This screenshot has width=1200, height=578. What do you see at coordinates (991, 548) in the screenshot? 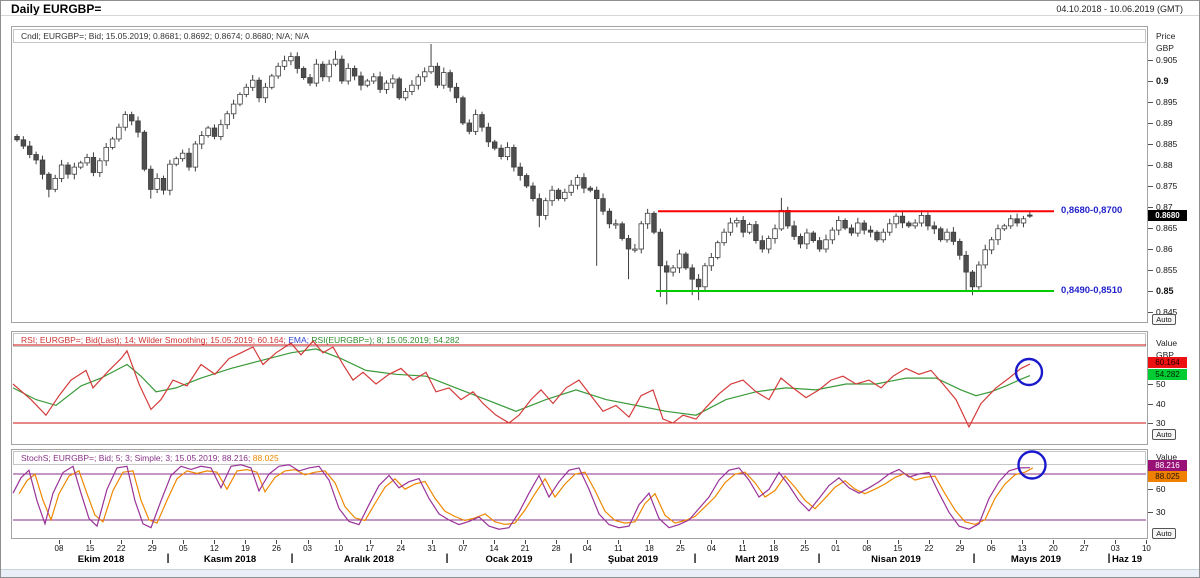
I see `week-tick-label: 06` at bounding box center [991, 548].